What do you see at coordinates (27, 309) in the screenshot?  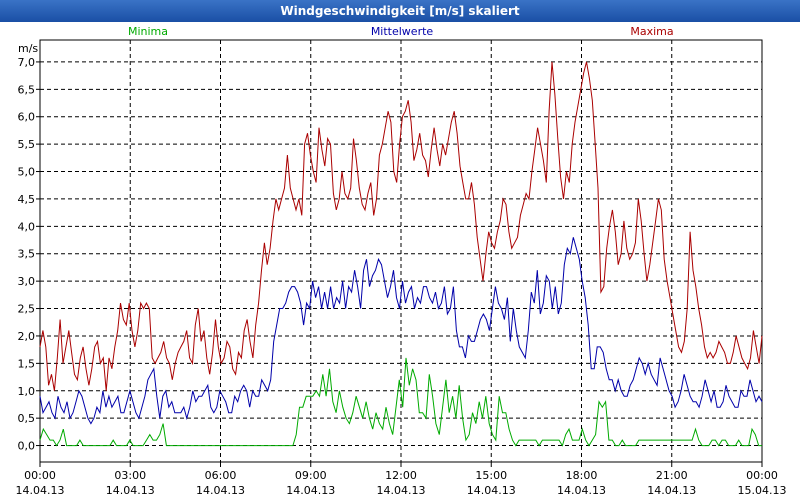 I see `y-tick-label: 2,5` at bounding box center [27, 309].